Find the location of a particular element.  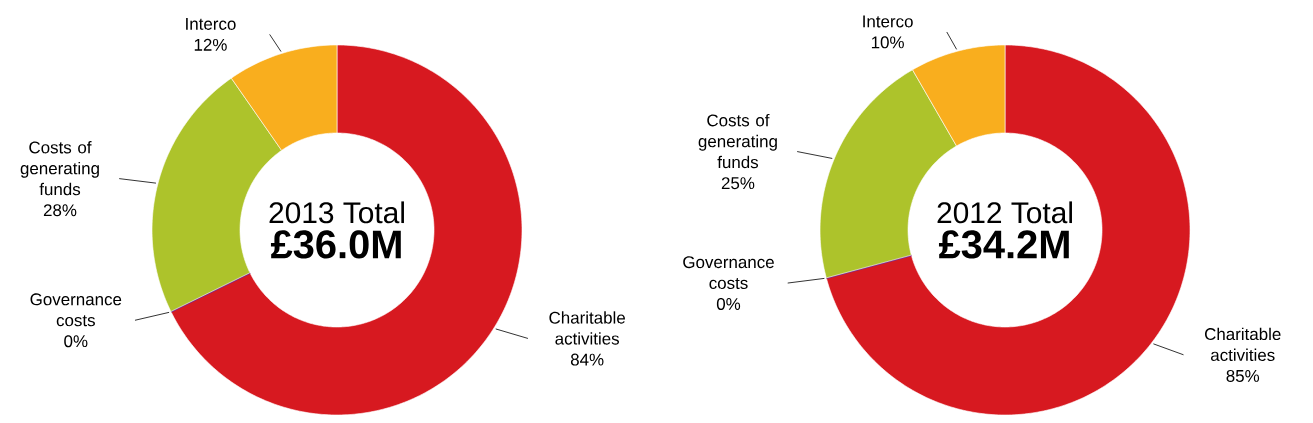

text: 2013 Total is located at coordinates (336, 212).